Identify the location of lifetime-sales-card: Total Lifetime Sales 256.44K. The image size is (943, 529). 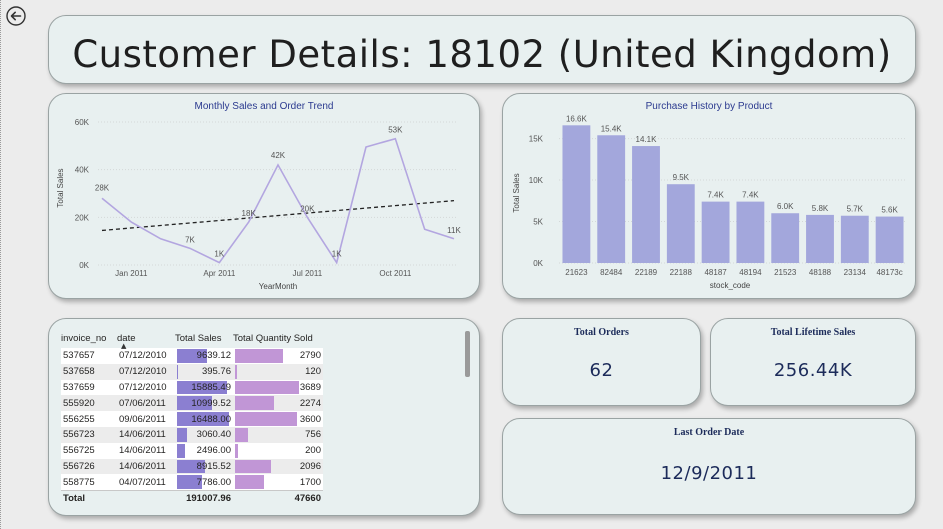
(813, 362).